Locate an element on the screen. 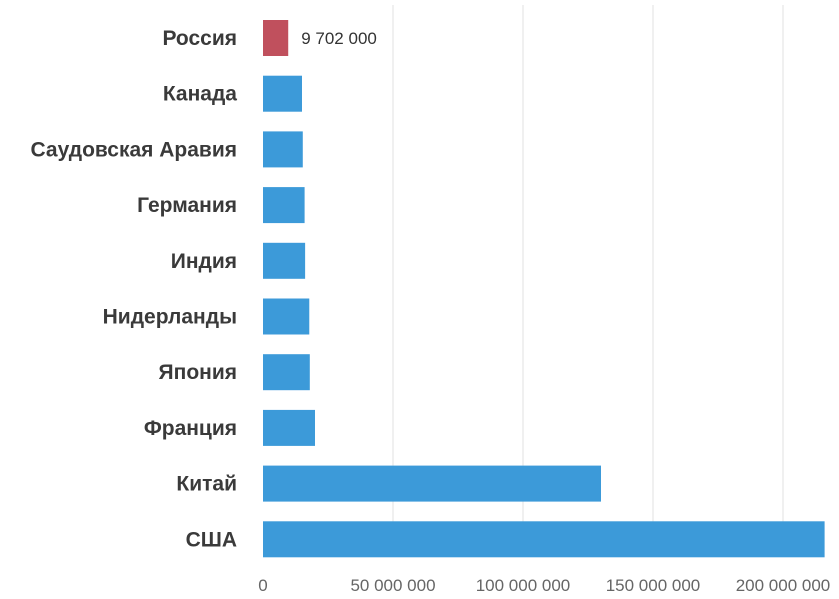  category-label: Япония is located at coordinates (198, 372).